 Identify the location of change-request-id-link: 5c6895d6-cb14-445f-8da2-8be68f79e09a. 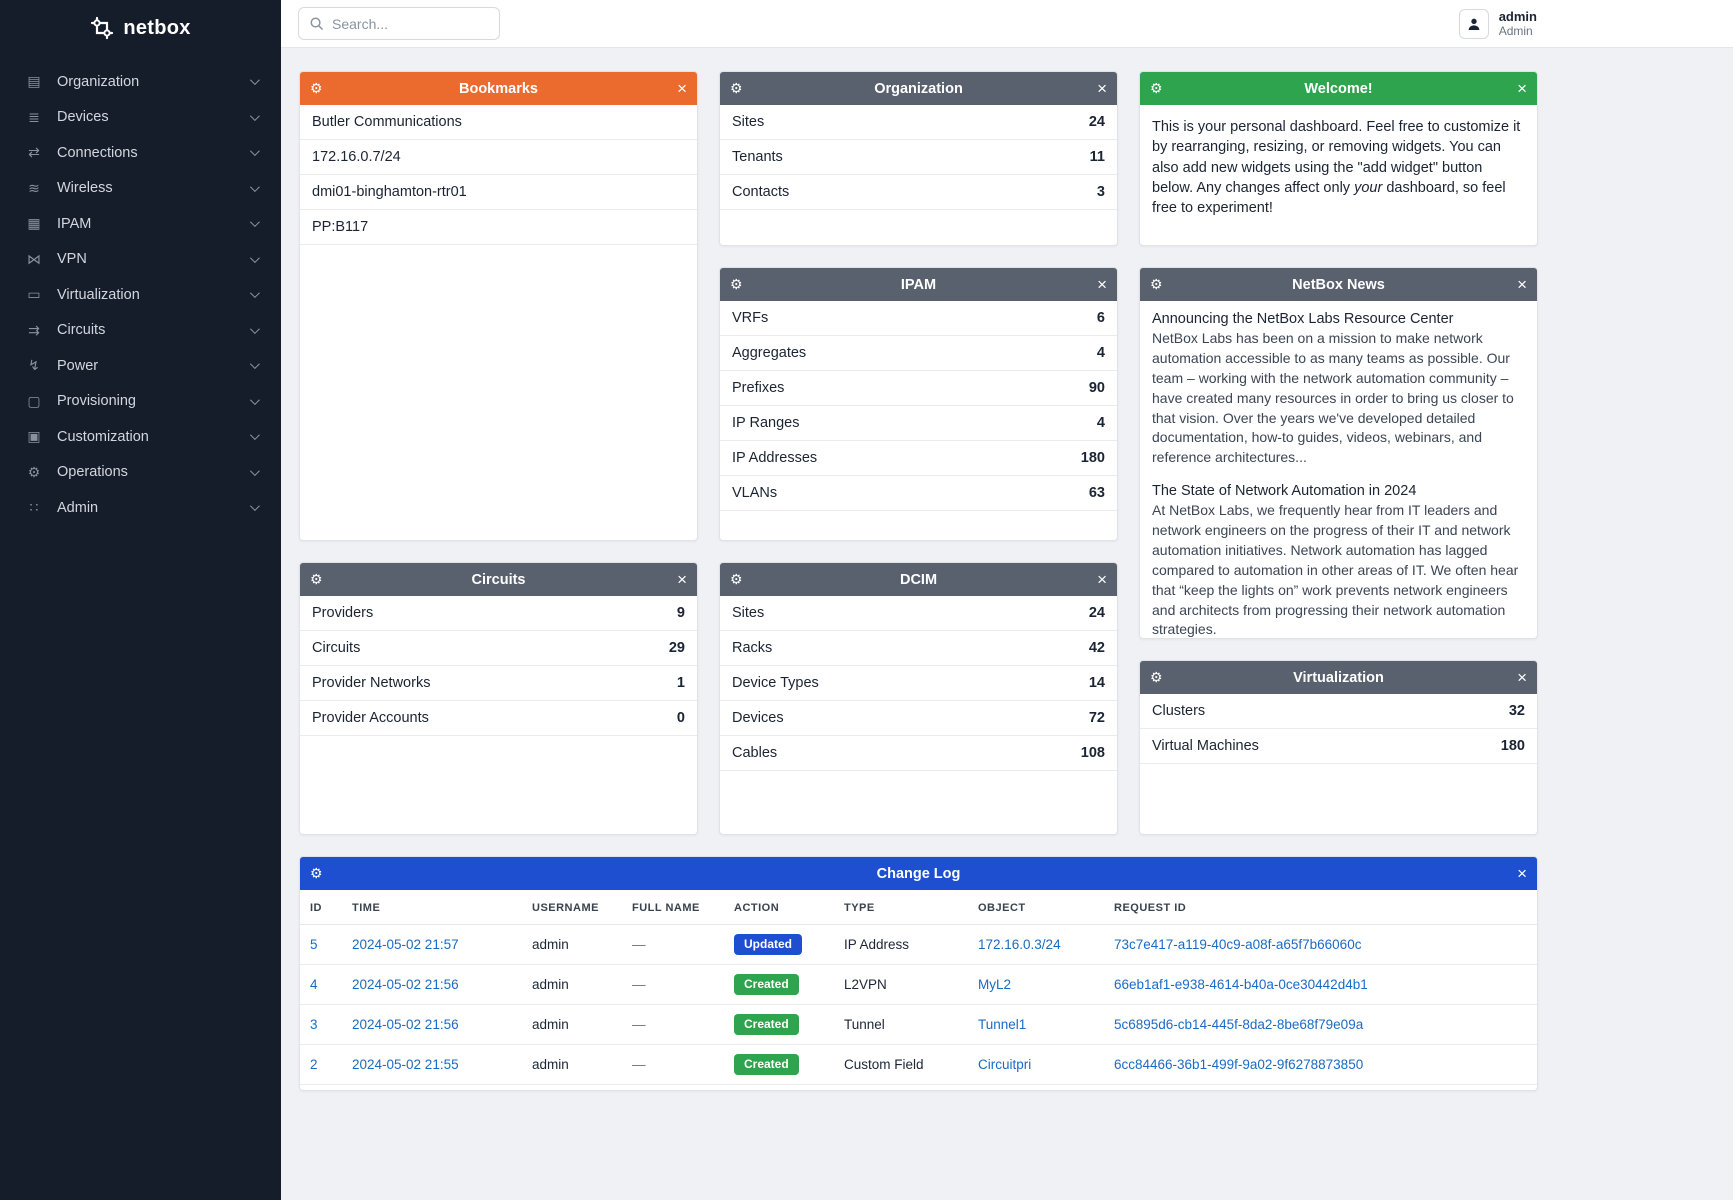
(1239, 1024).